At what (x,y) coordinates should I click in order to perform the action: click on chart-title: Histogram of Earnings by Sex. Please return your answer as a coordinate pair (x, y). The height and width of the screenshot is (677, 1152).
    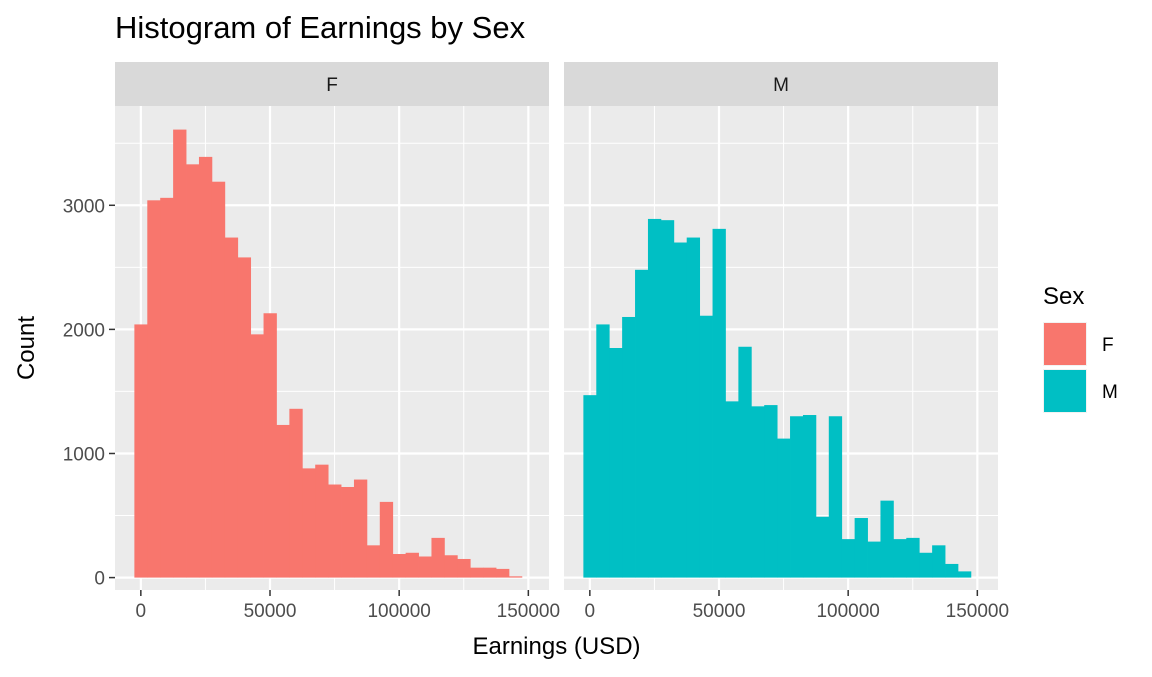
    Looking at the image, I should click on (320, 27).